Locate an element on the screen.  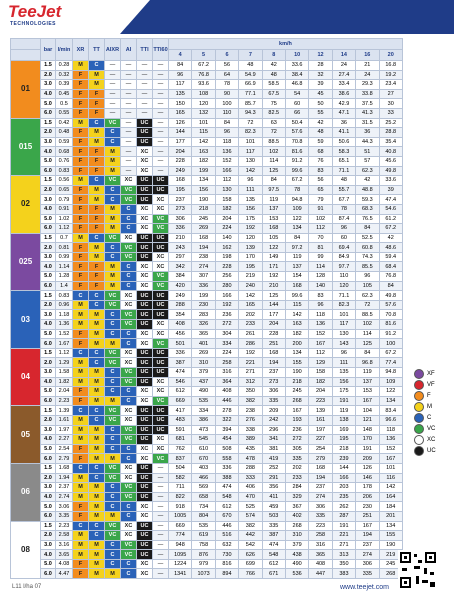
rate: 338 is located at coordinates (250, 430).